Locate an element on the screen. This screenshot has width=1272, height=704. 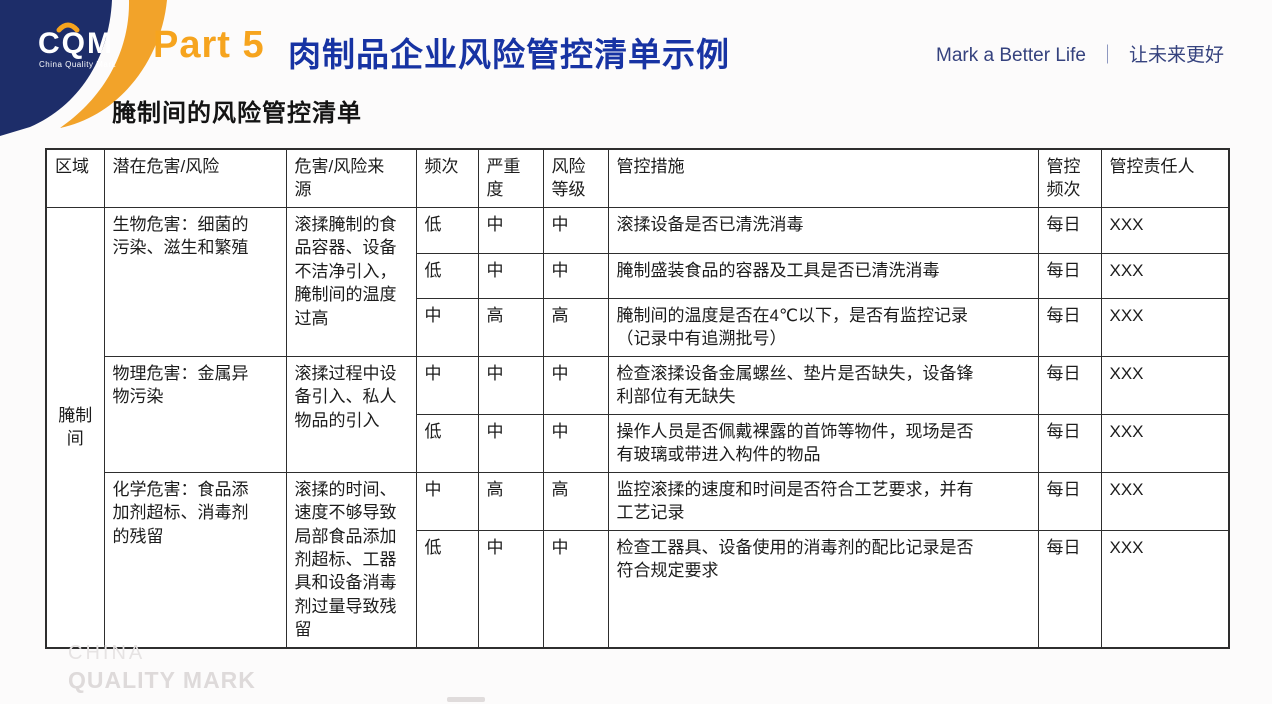
bottom-edge-artifact is located at coordinates (466, 699).